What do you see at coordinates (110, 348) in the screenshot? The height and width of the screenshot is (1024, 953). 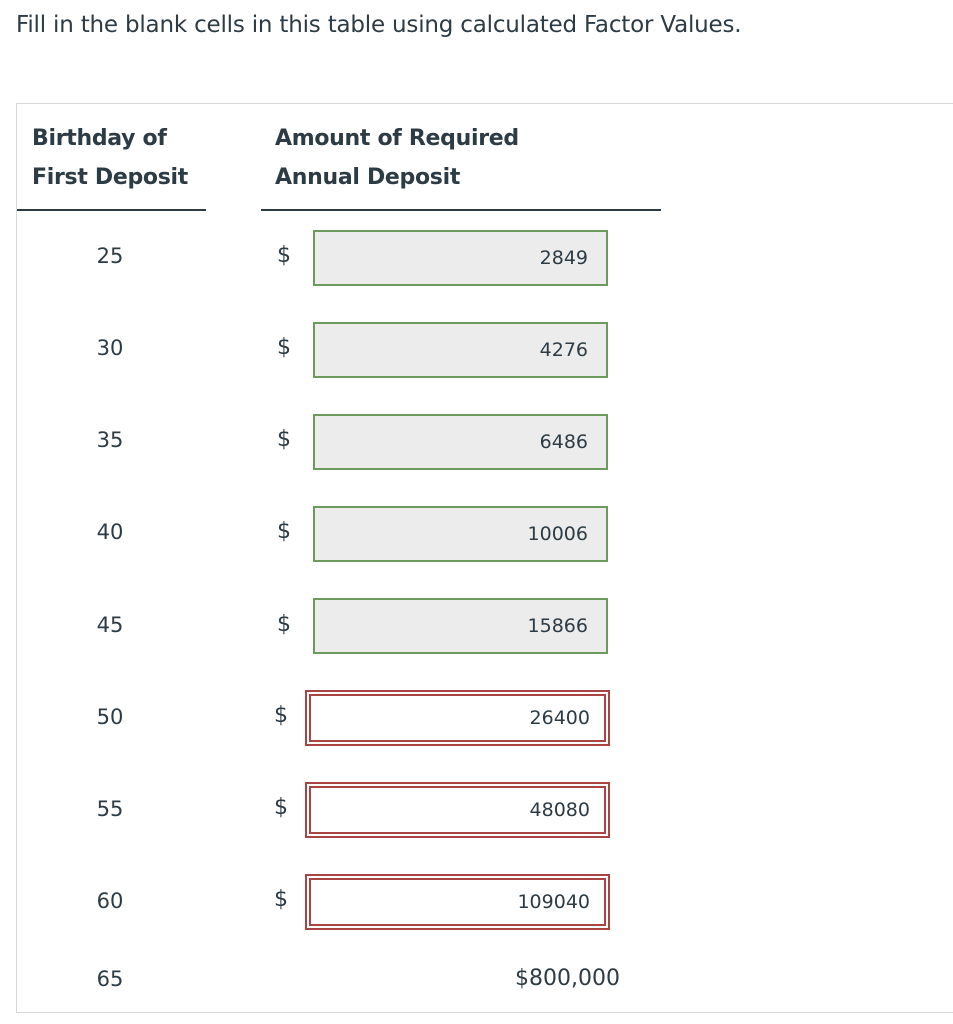 I see `row-age: 30` at bounding box center [110, 348].